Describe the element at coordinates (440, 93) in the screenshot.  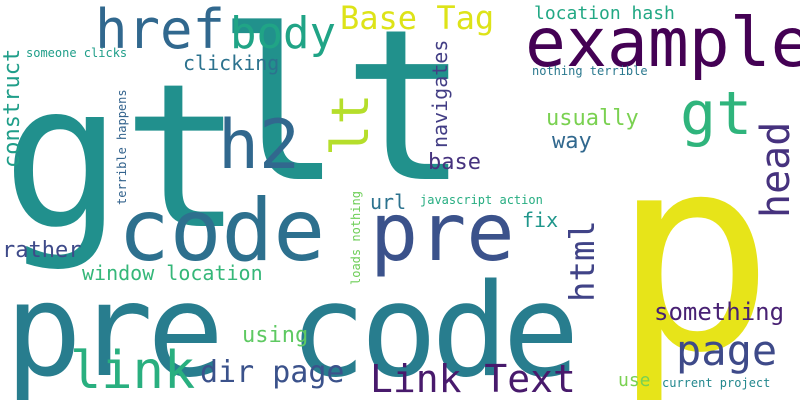
I see `word-navigates-vertical: navigates` at that location.